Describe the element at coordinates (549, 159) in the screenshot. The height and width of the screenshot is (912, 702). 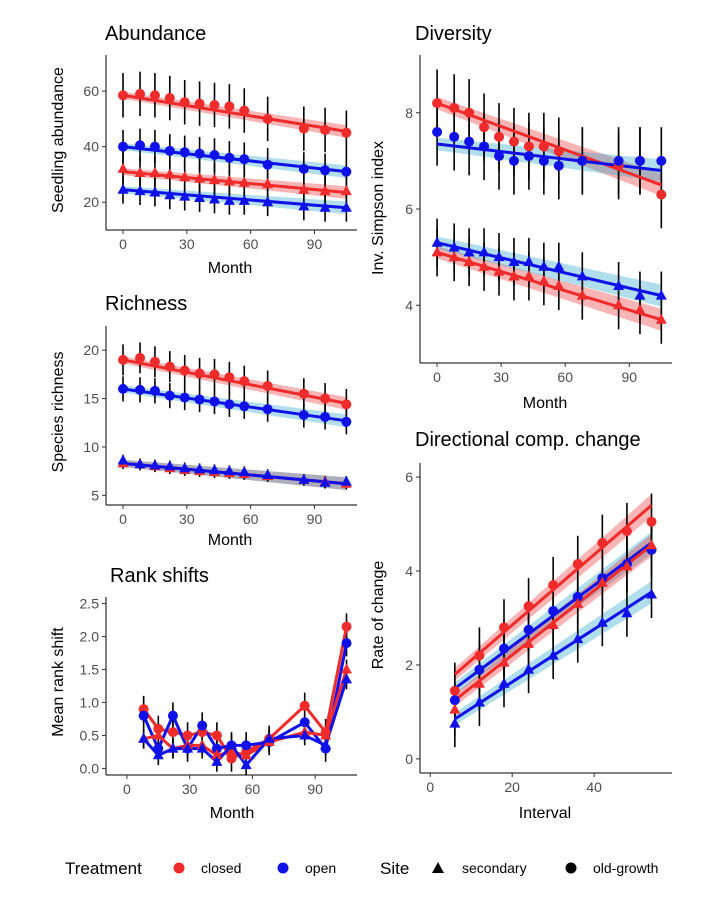
I see `confidence-band-open-old-growth` at that location.